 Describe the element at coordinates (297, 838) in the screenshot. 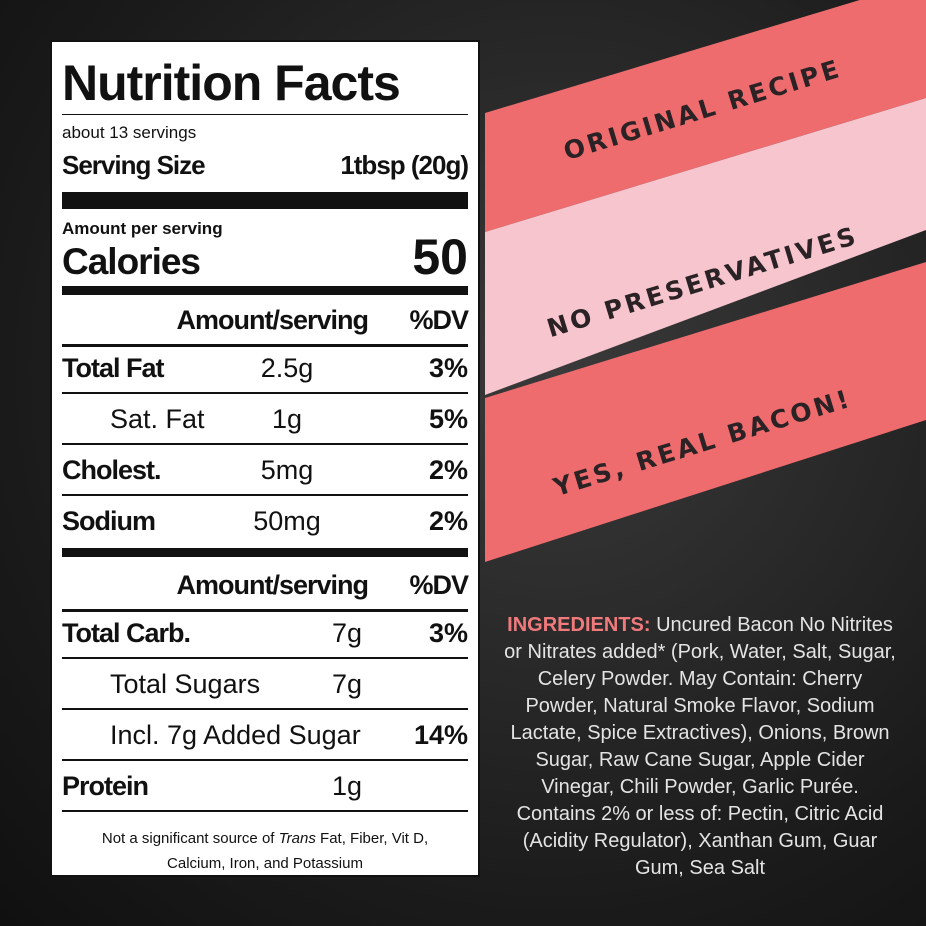

I see `footnote-italic: Trans` at that location.